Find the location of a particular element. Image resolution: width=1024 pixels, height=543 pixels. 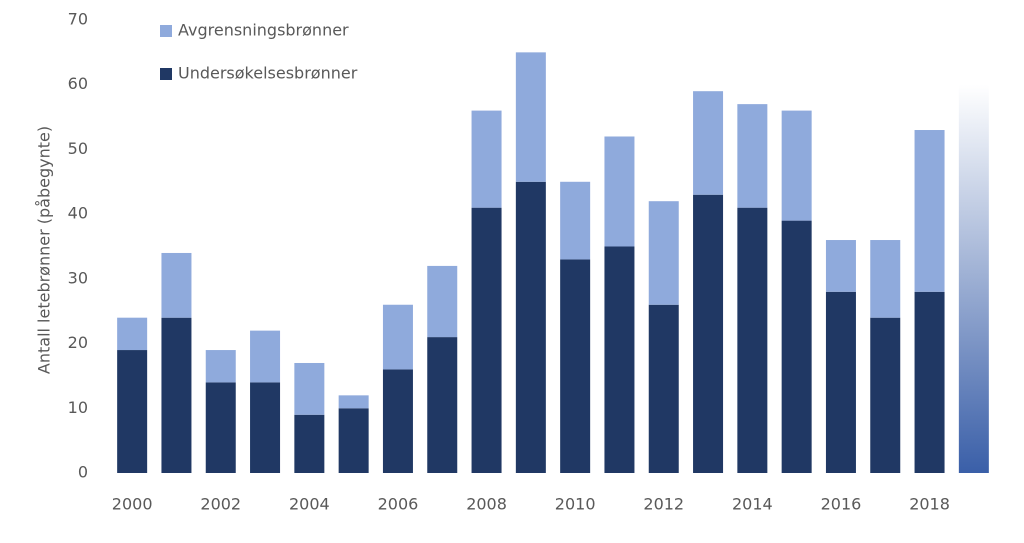

x-tick-label: 2004 is located at coordinates (309, 504).